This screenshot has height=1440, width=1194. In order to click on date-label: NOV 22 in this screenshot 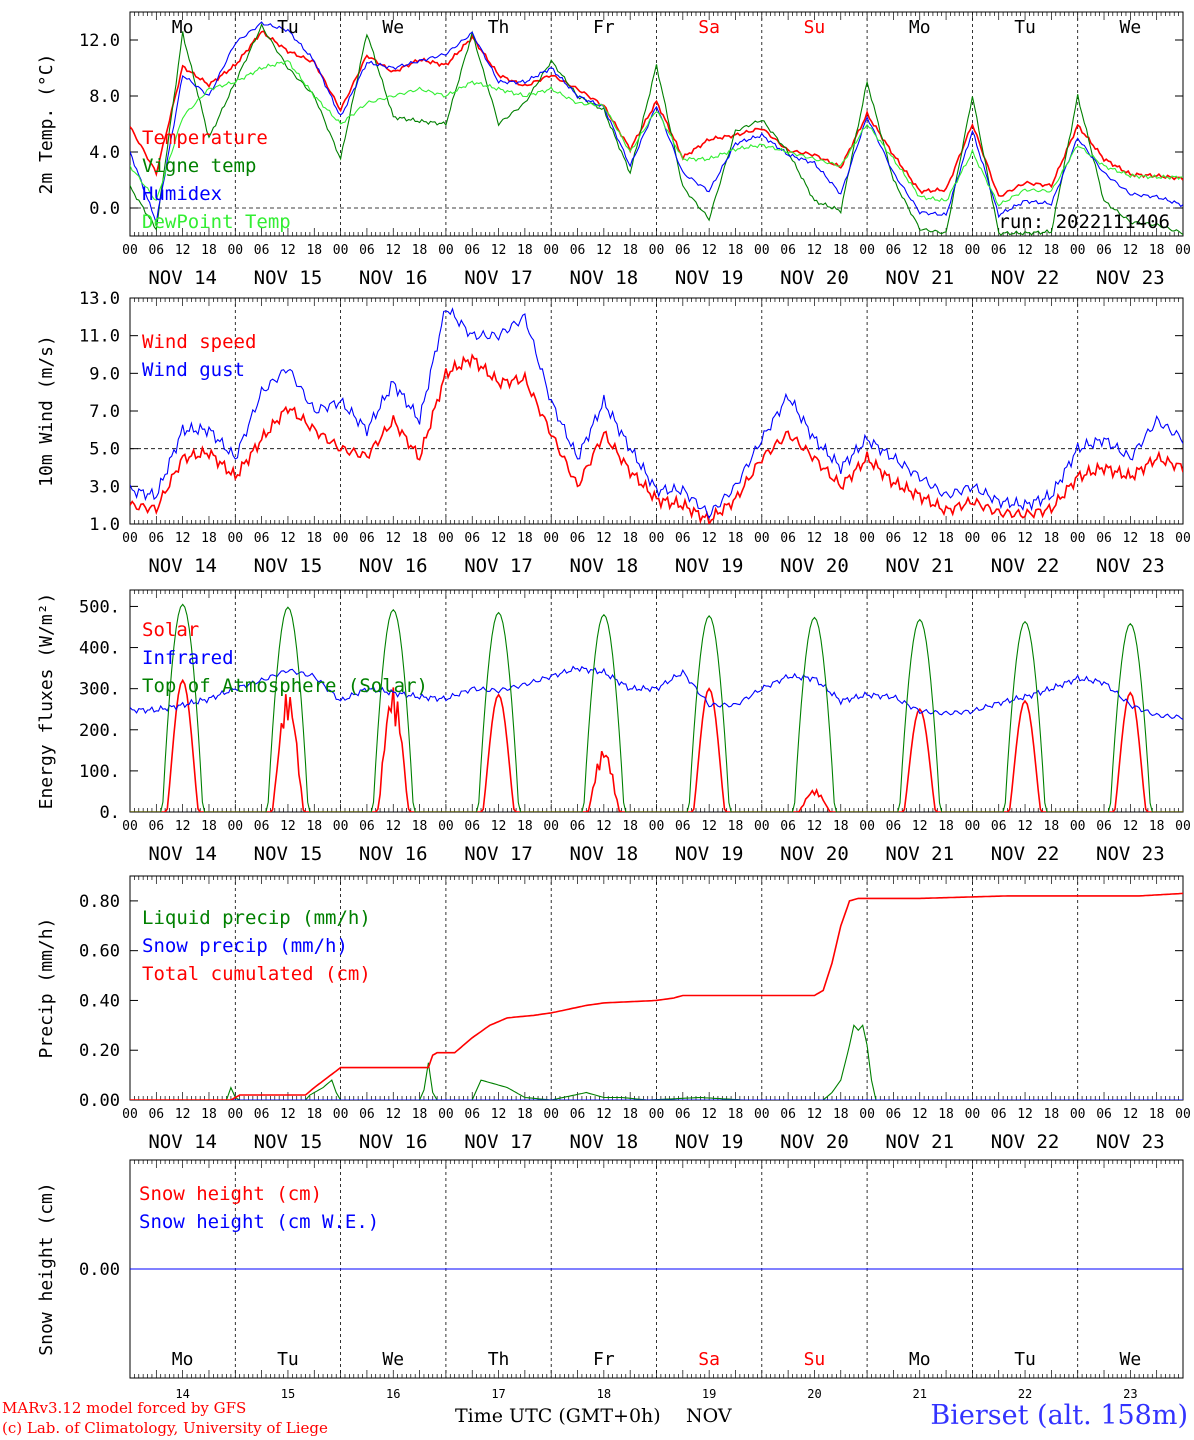, I will do `click(1025, 854)`.